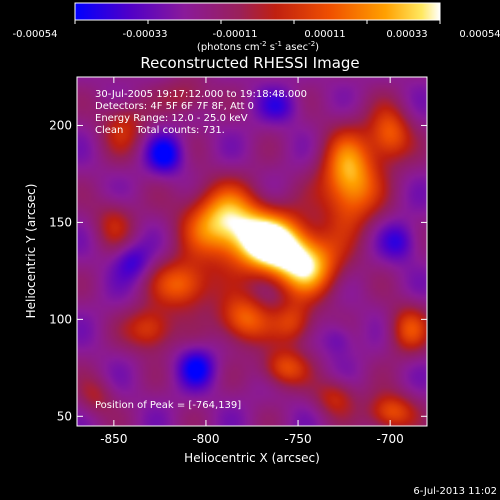 Image resolution: width=500 pixels, height=500 pixels. Describe the element at coordinates (455, 491) in the screenshot. I see `footer-timestamp: 6-Jul-2013 11:02` at that location.